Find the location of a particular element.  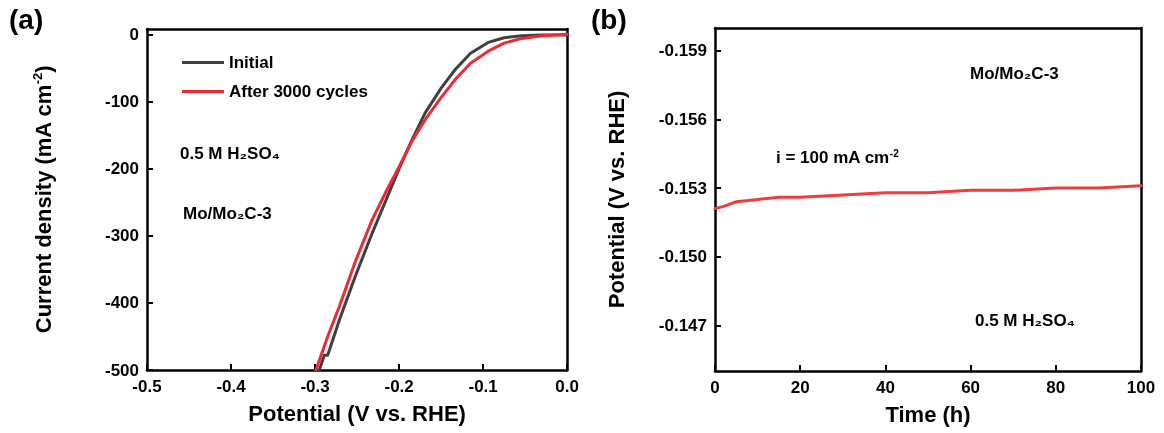

x-axis-title: Potential (V vs. RHE) is located at coordinates (357, 413).